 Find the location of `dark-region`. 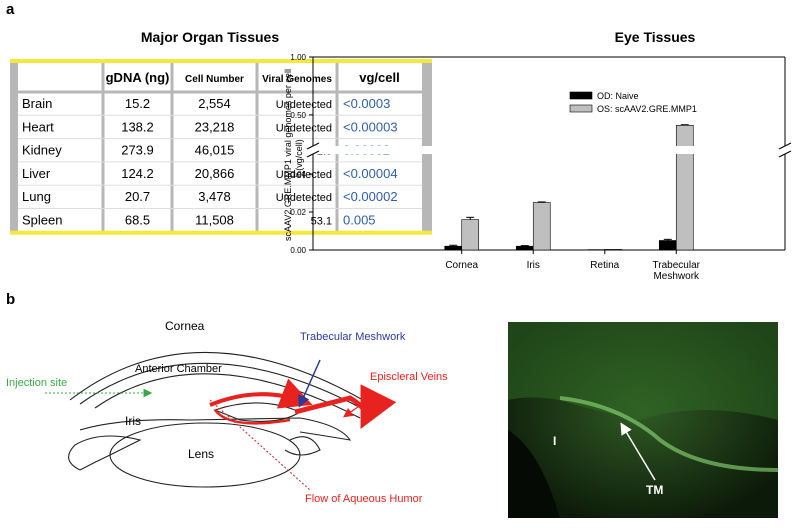

dark-region is located at coordinates (534, 474).